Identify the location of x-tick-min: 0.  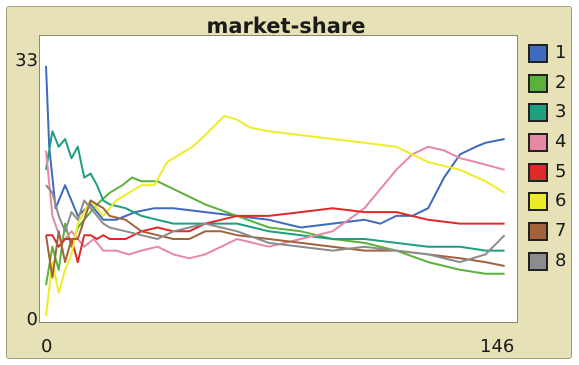
(47, 346).